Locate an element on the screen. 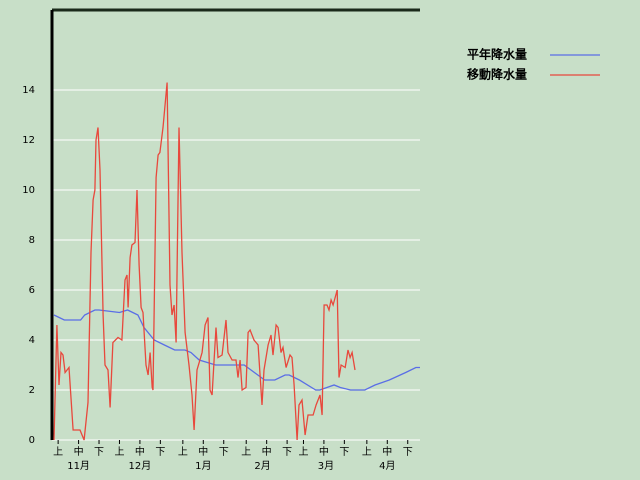 This screenshot has width=640, height=480. series-line is located at coordinates (236, 350).